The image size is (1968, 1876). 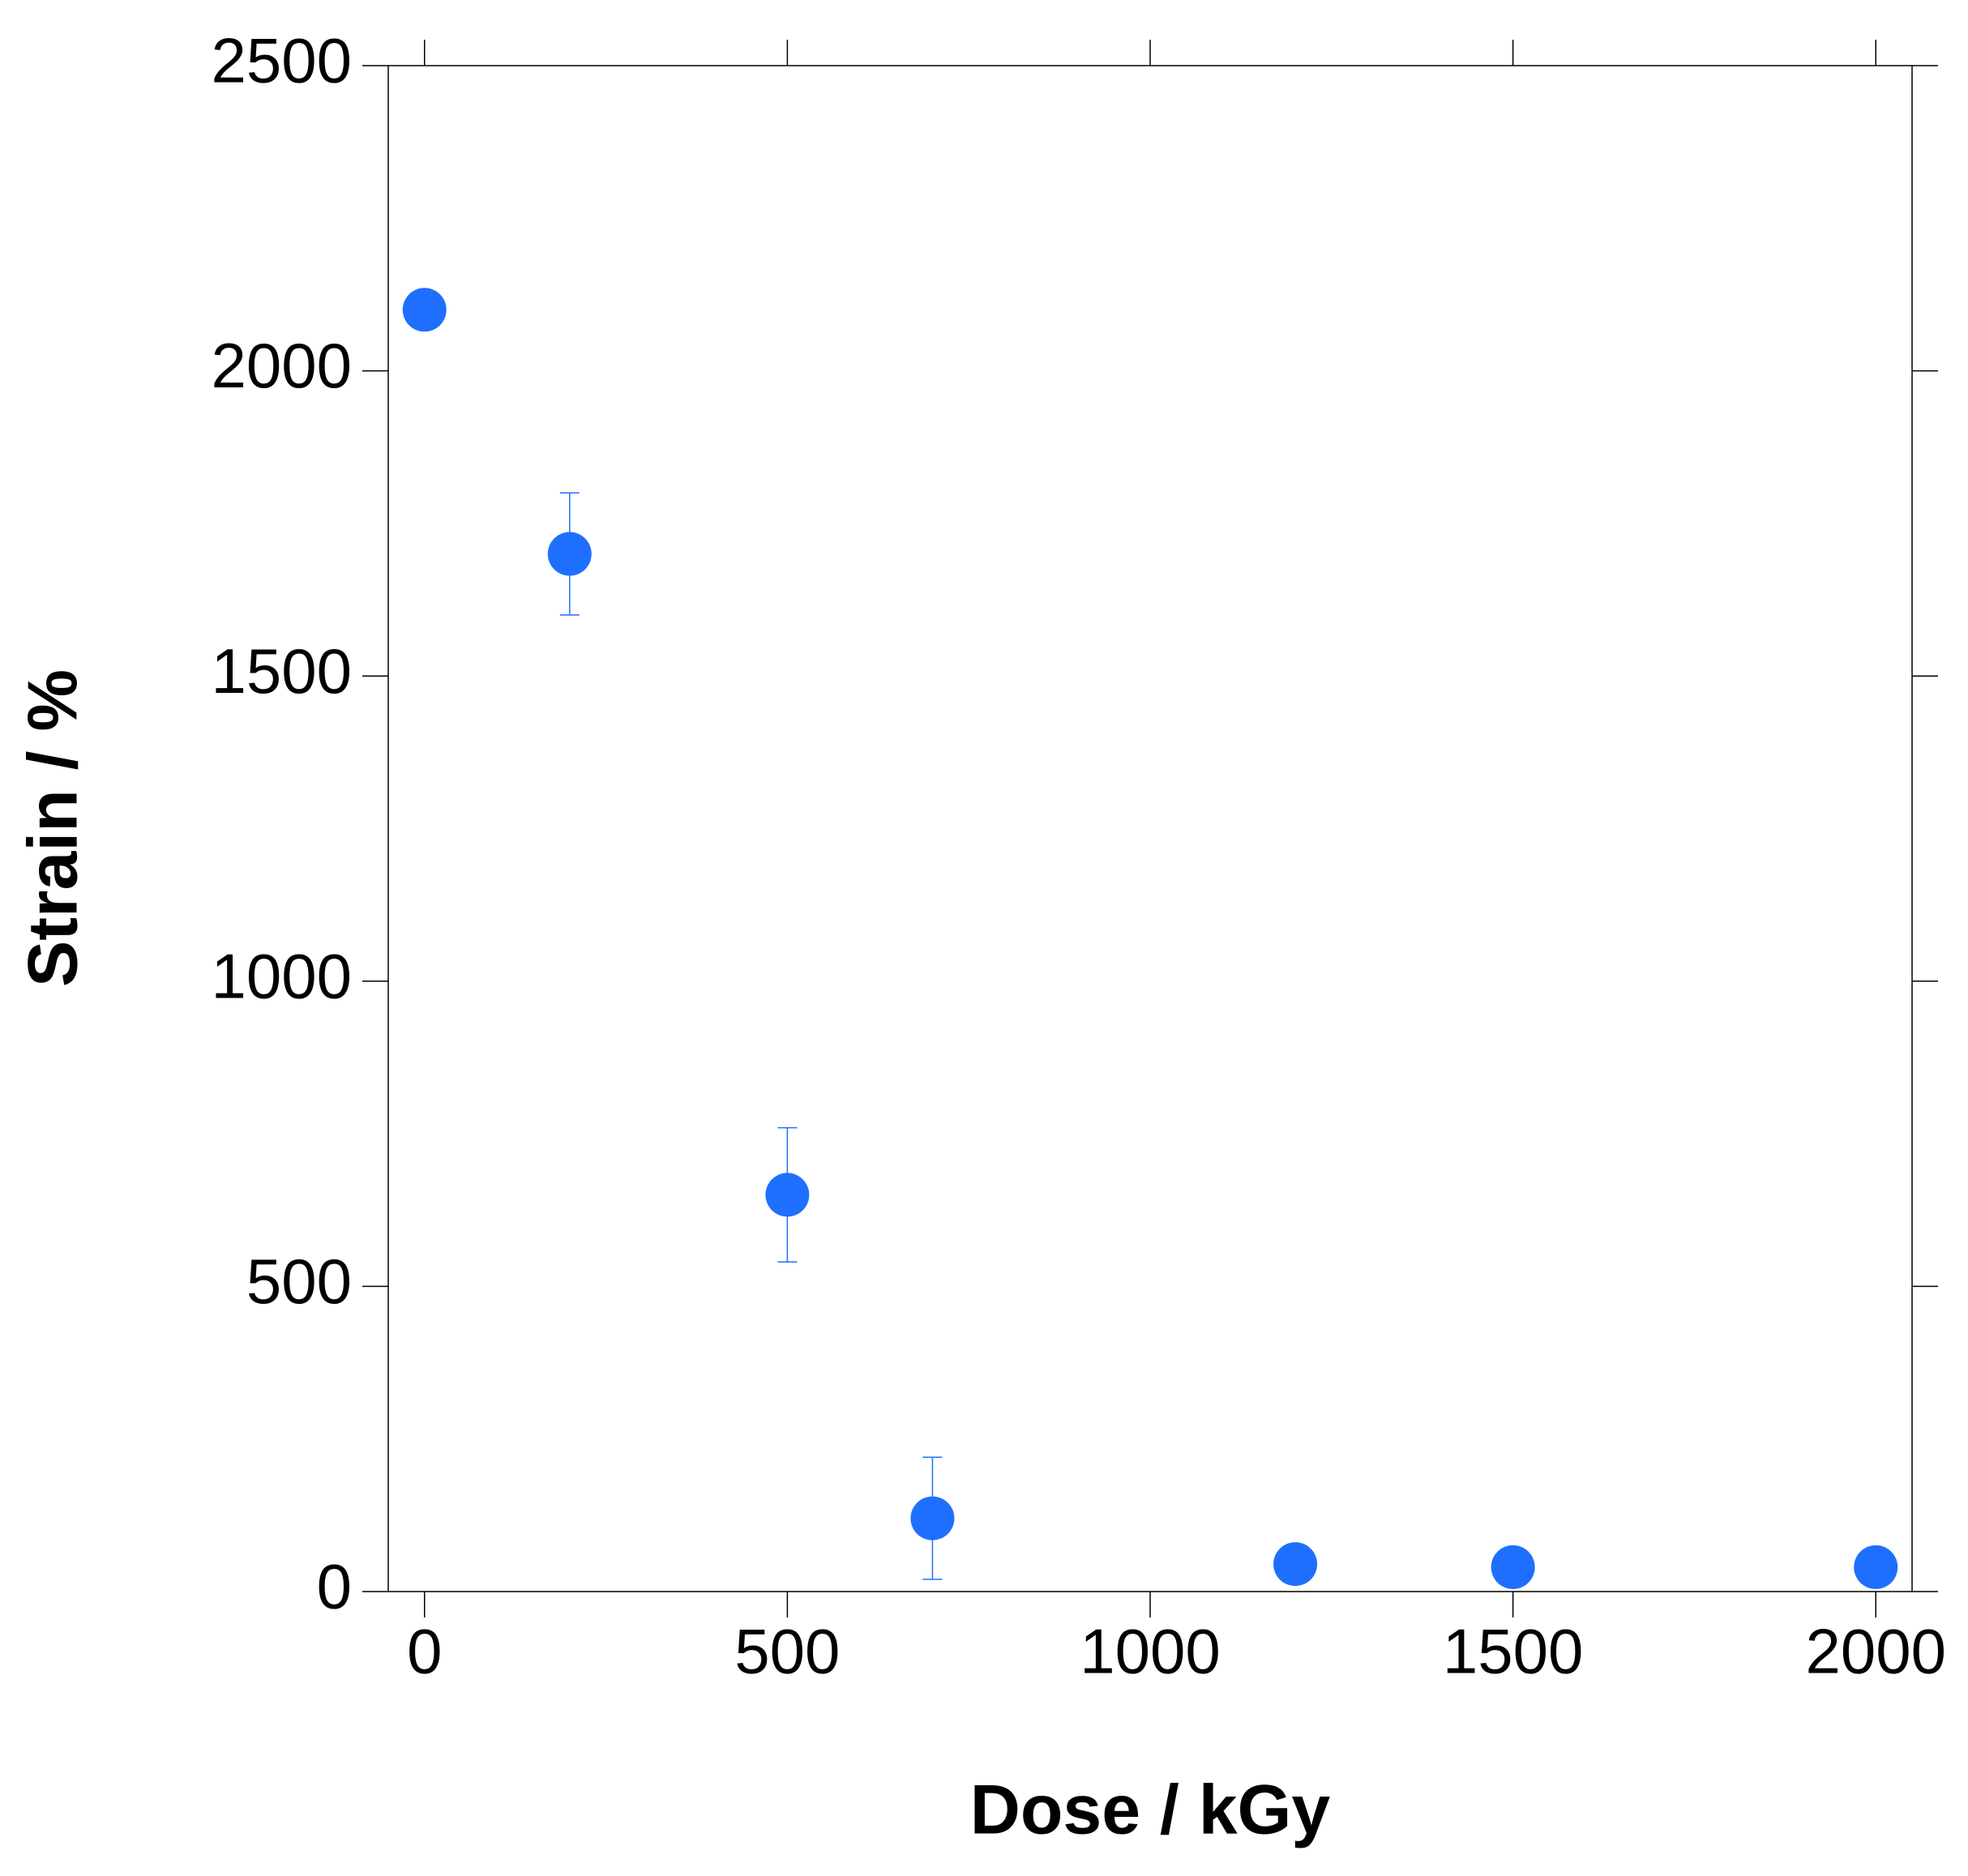 What do you see at coordinates (299, 1282) in the screenshot?
I see `y-tick-label: 500` at bounding box center [299, 1282].